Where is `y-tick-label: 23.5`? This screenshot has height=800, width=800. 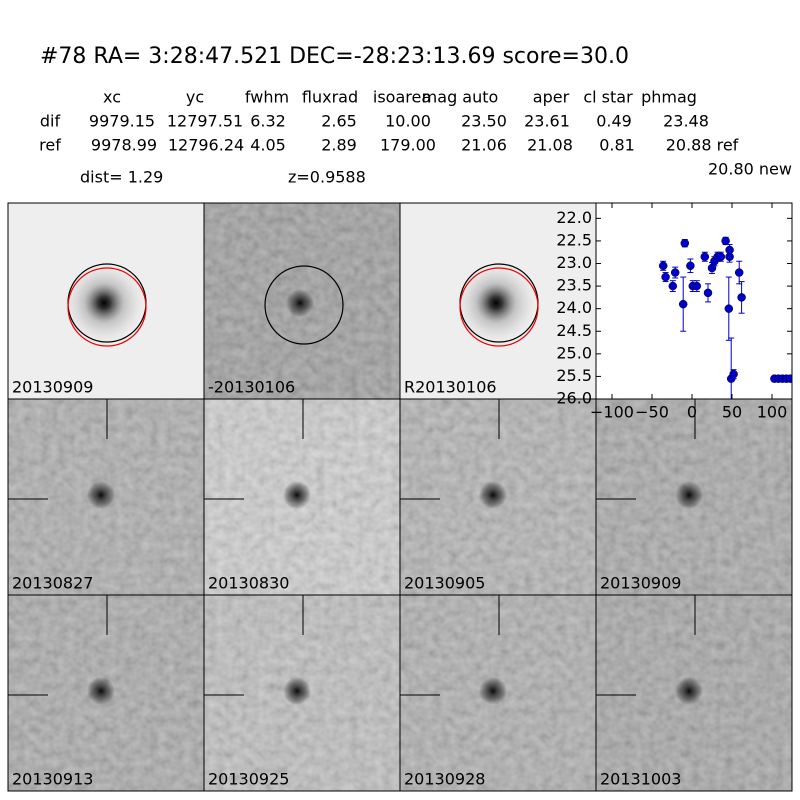 y-tick-label: 23.5 is located at coordinates (574, 285).